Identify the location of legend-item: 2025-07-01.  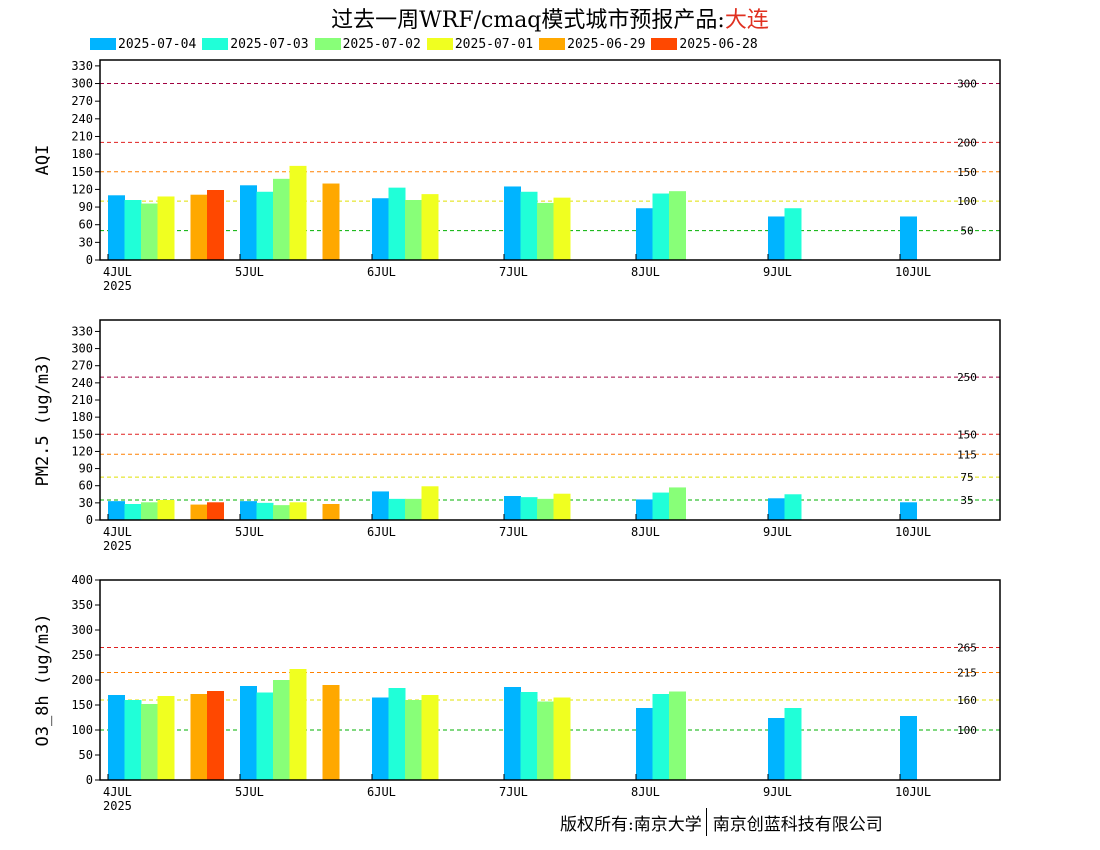
(479, 44).